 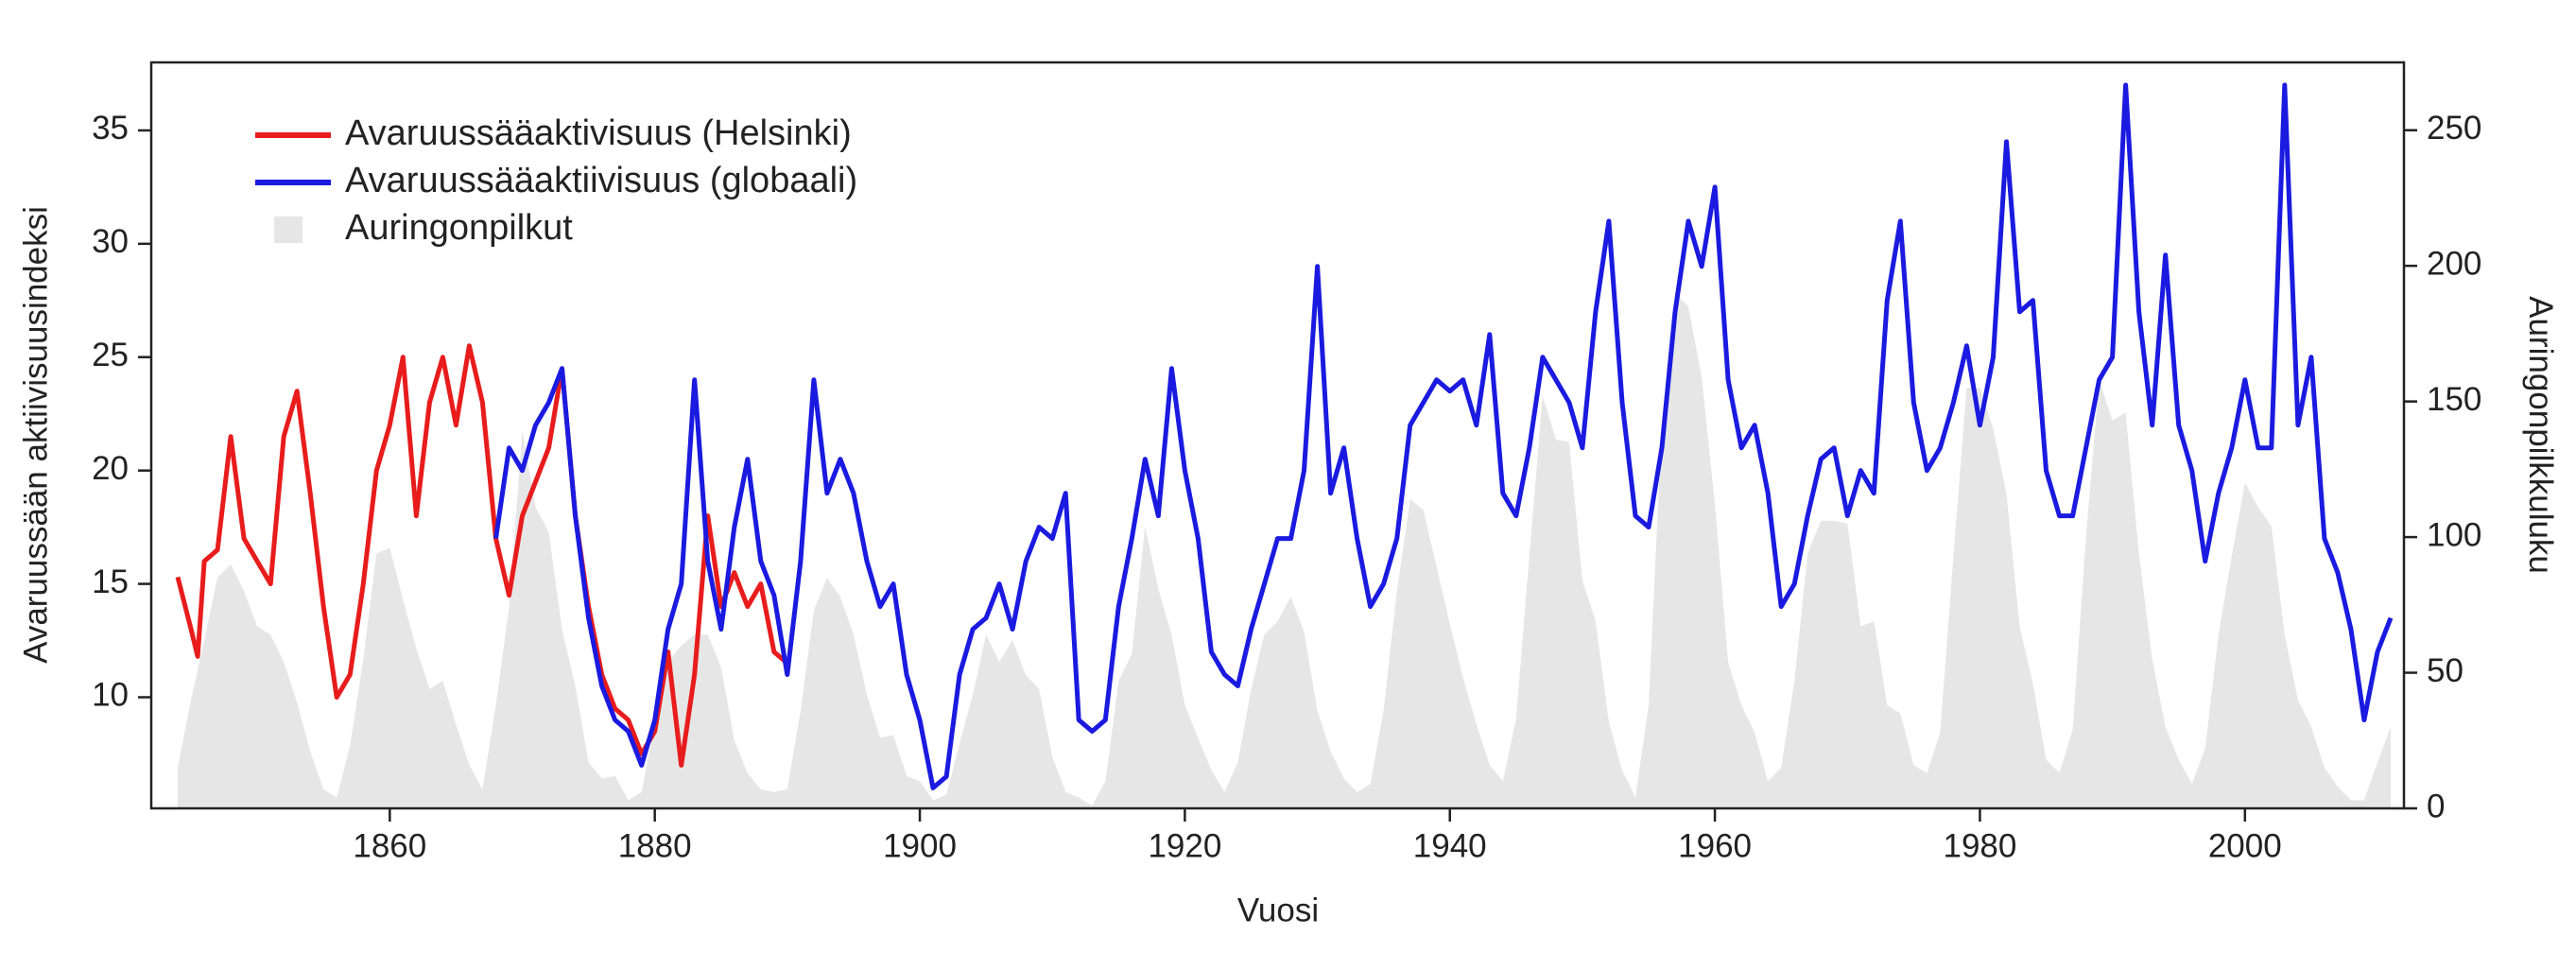 What do you see at coordinates (2445, 670) in the screenshot?
I see `y2-tick-label: 50` at bounding box center [2445, 670].